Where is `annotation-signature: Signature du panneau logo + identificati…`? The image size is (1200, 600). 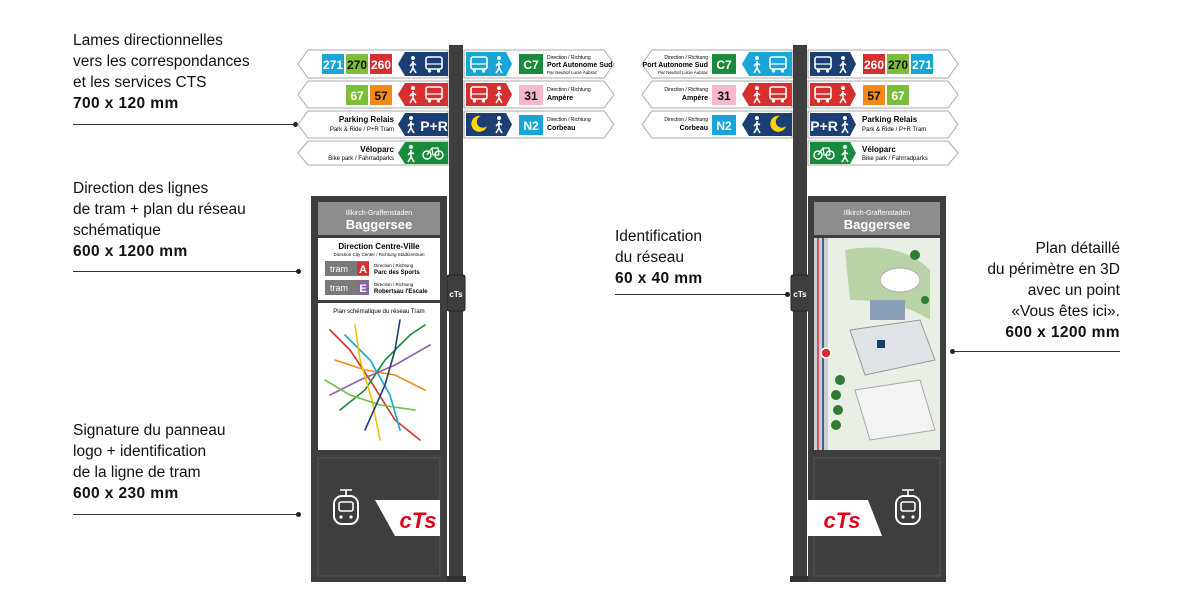
annotation-signature: Signature du panneau logo + identificati… is located at coordinates (149, 462).